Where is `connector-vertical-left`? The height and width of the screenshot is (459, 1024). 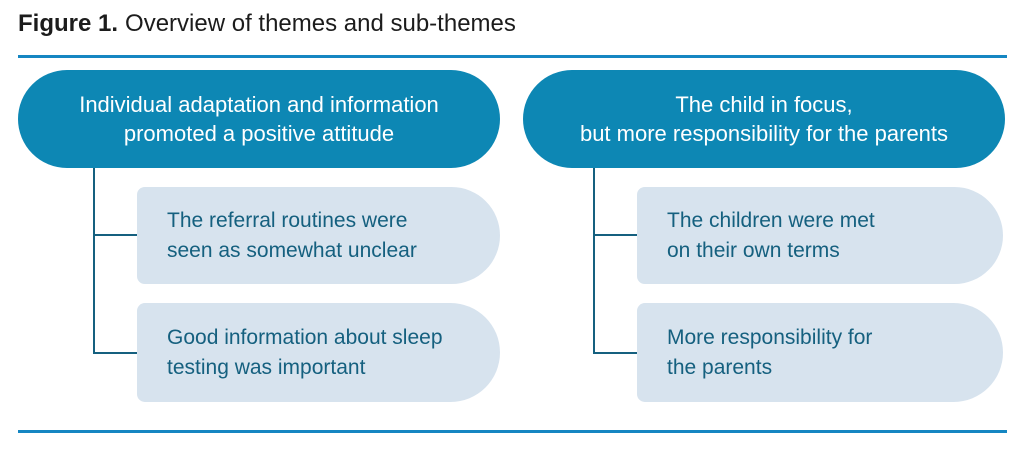 connector-vertical-left is located at coordinates (94, 261).